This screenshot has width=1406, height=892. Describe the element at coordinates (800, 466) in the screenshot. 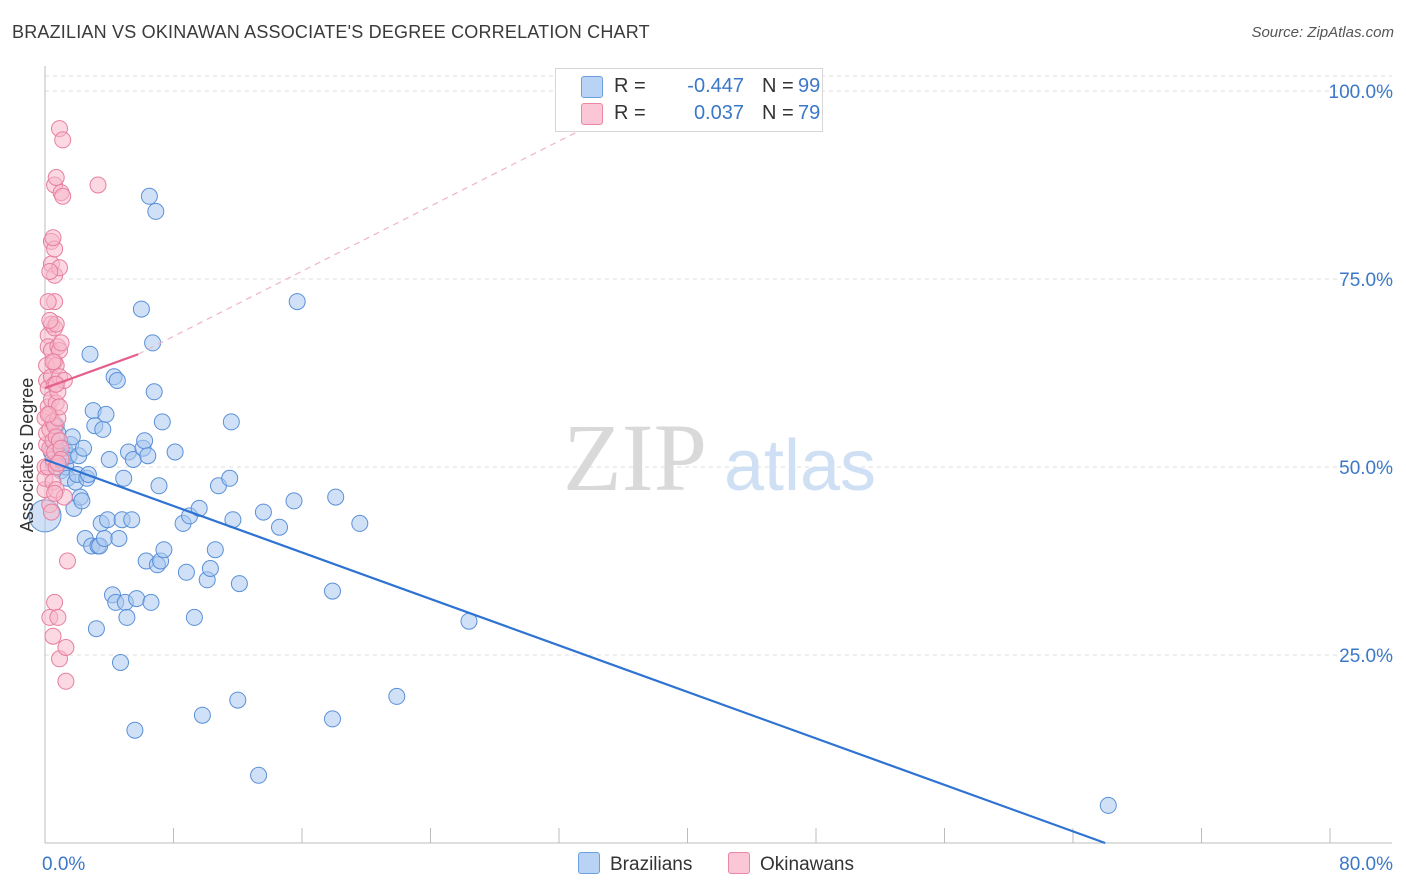

I see `watermark-atlas: atlas` at that location.